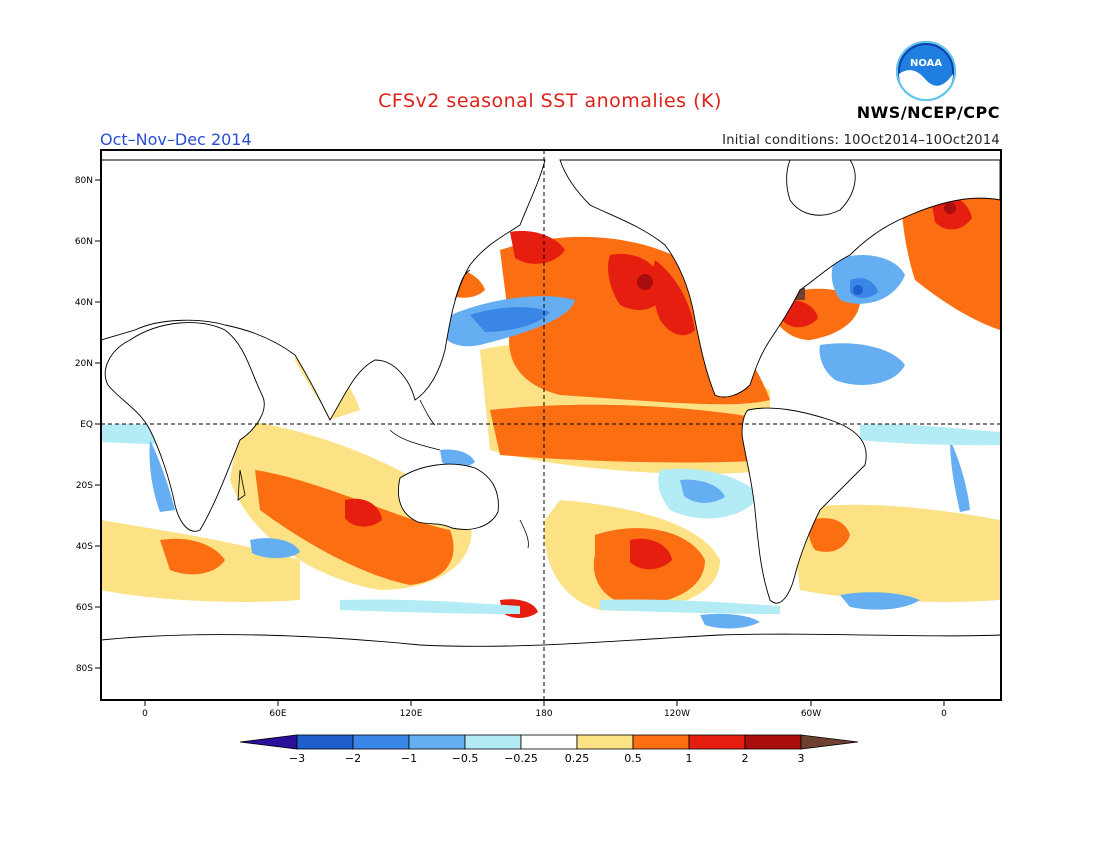  I want to click on lat-tick-label: 60N, so click(84, 242).